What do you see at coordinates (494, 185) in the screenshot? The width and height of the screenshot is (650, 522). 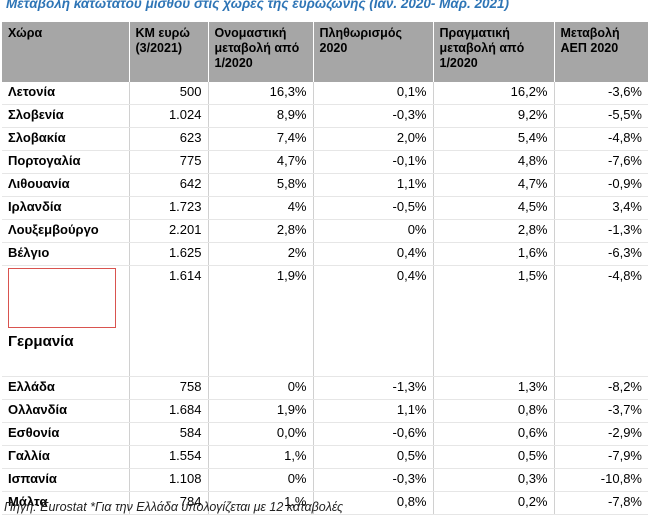 I see `cell-real-change: 4,7%` at bounding box center [494, 185].